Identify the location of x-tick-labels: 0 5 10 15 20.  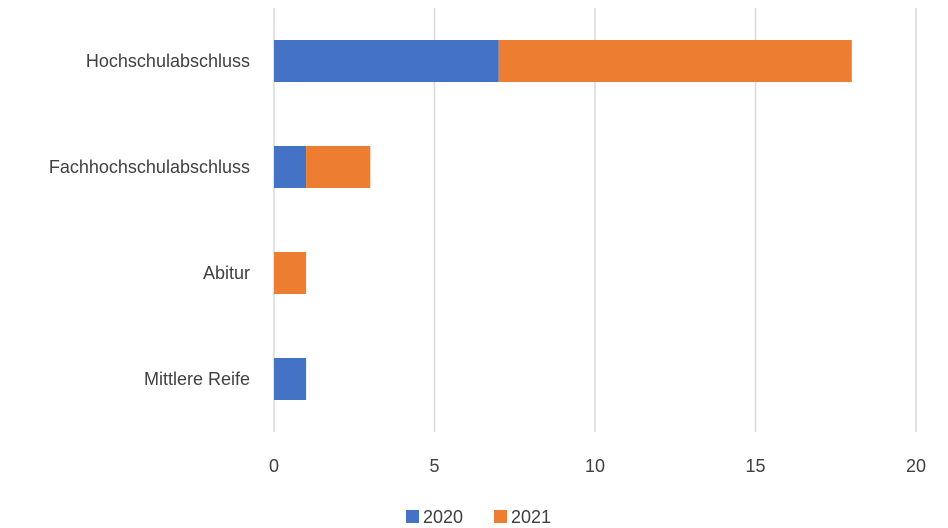
(597, 466).